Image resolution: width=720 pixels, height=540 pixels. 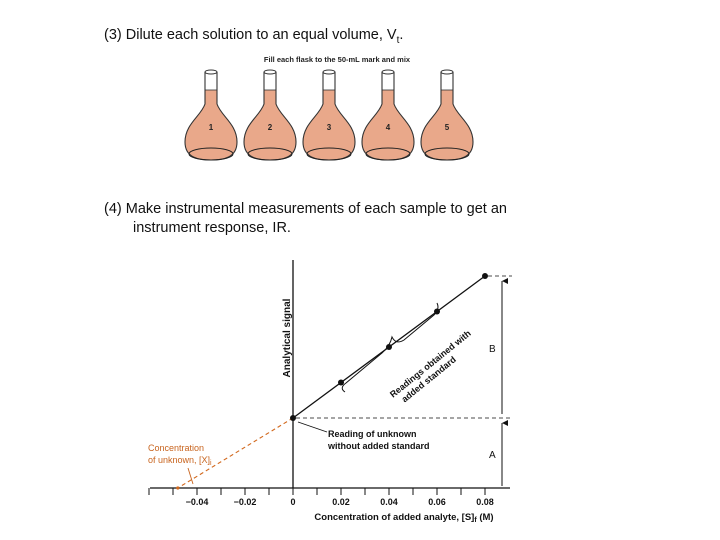 What do you see at coordinates (312, 427) in the screenshot?
I see `unknown-reading-leader` at bounding box center [312, 427].